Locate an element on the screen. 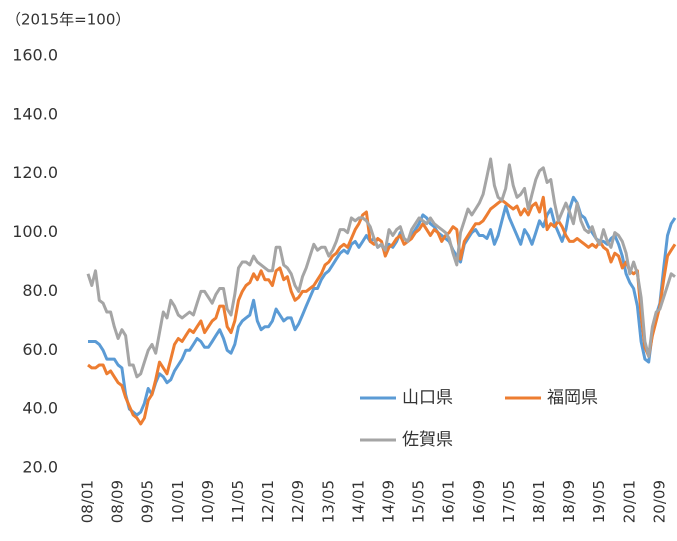  x-tick-label: 18/01 is located at coordinates (539, 501).